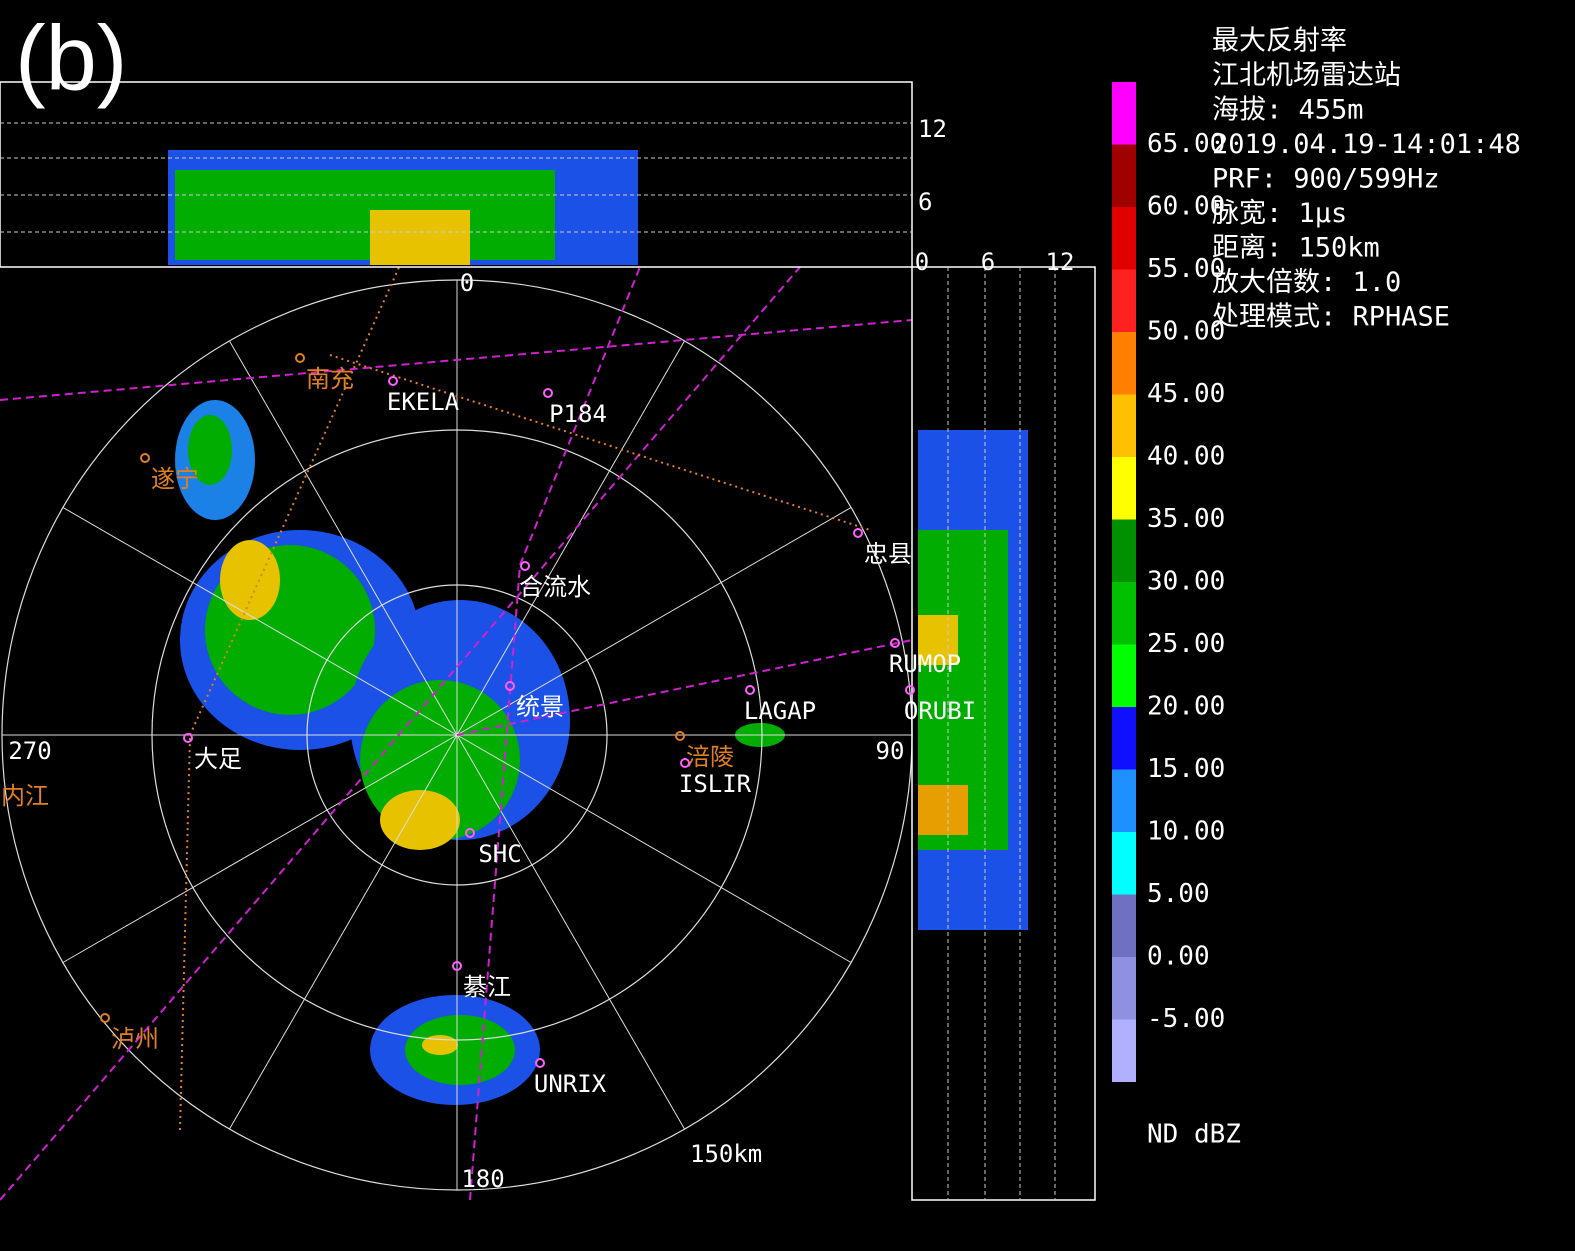 This screenshot has width=1575, height=1251. What do you see at coordinates (890, 751) in the screenshot?
I see `azimuth-label: 90` at bounding box center [890, 751].